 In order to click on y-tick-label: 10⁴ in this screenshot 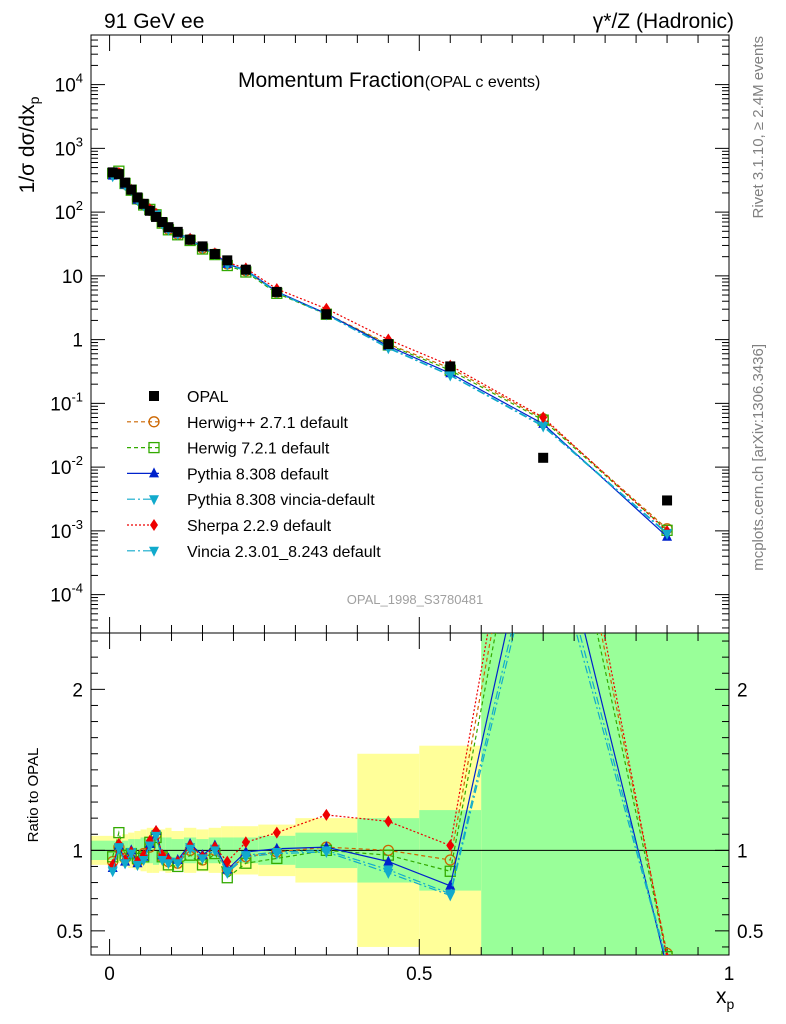, I will do `click(69, 84)`.